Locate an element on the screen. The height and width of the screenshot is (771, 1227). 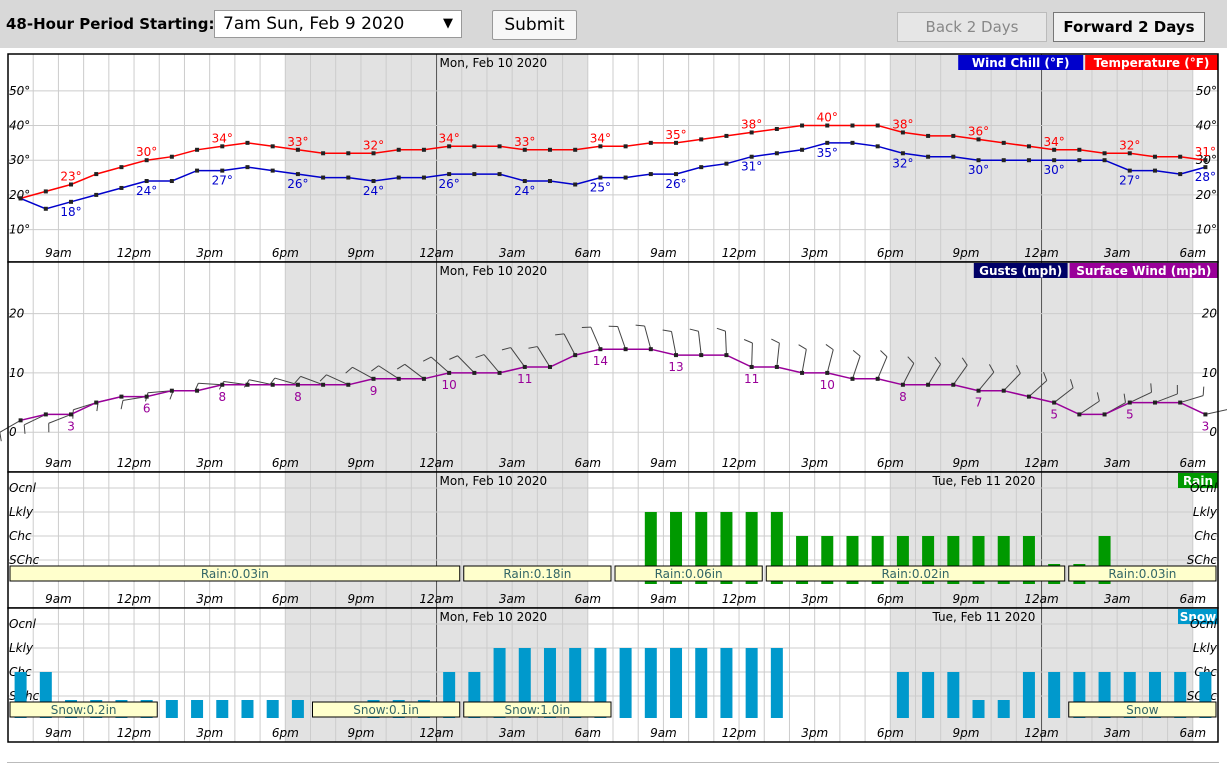
time-tick-label: 9am is located at coordinates (58, 733).